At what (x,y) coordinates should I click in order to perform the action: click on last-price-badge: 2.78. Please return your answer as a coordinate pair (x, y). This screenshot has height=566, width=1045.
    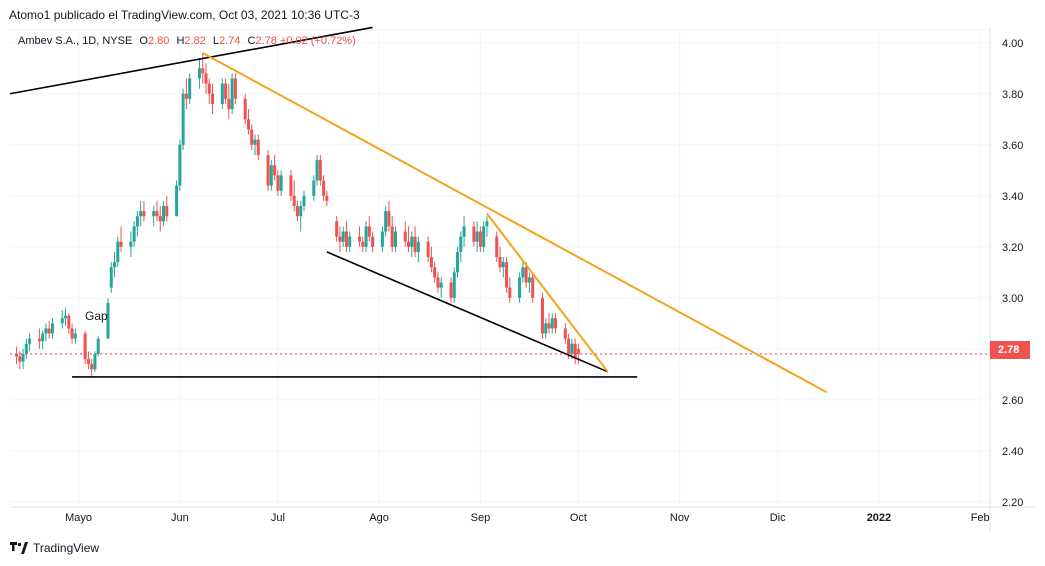
    Looking at the image, I should click on (1010, 350).